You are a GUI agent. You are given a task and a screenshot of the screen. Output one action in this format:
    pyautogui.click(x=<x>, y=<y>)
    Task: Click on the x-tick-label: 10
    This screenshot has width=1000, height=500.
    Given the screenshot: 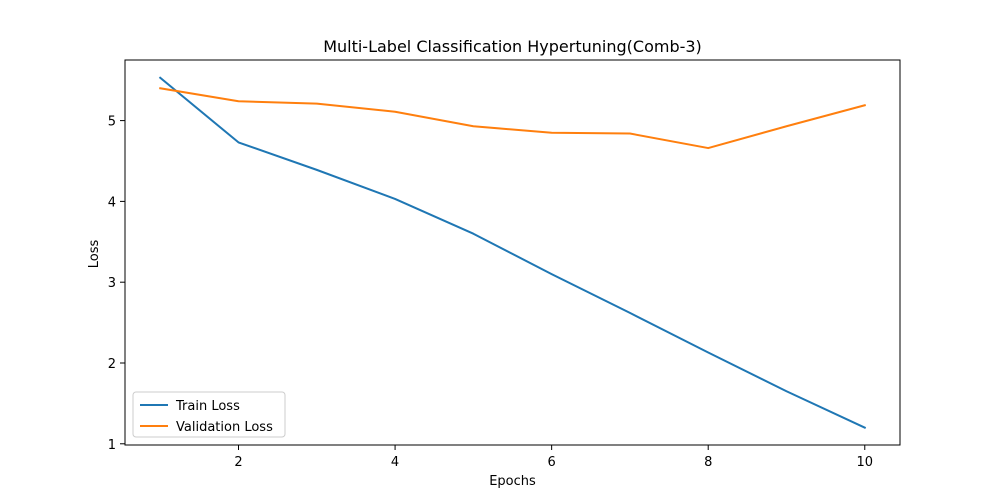 What is the action you would take?
    pyautogui.click(x=864, y=462)
    